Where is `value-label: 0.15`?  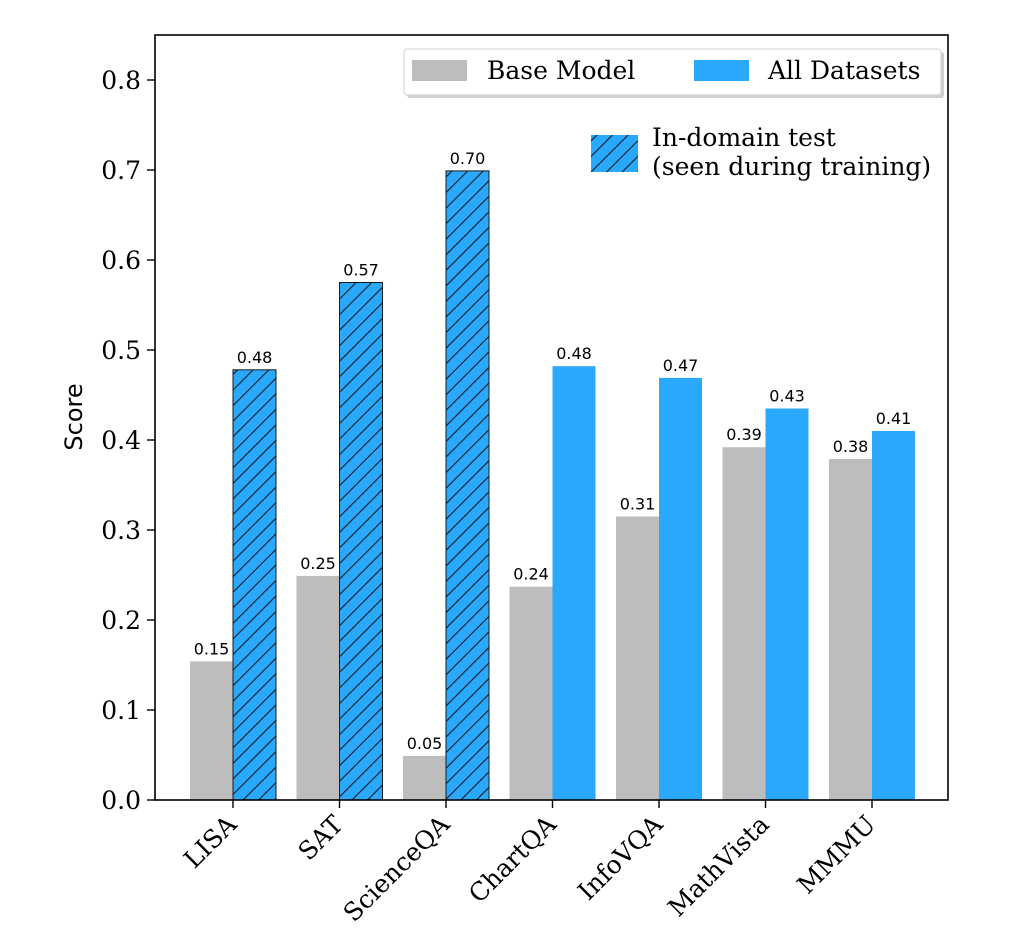
value-label: 0.15 is located at coordinates (212, 648).